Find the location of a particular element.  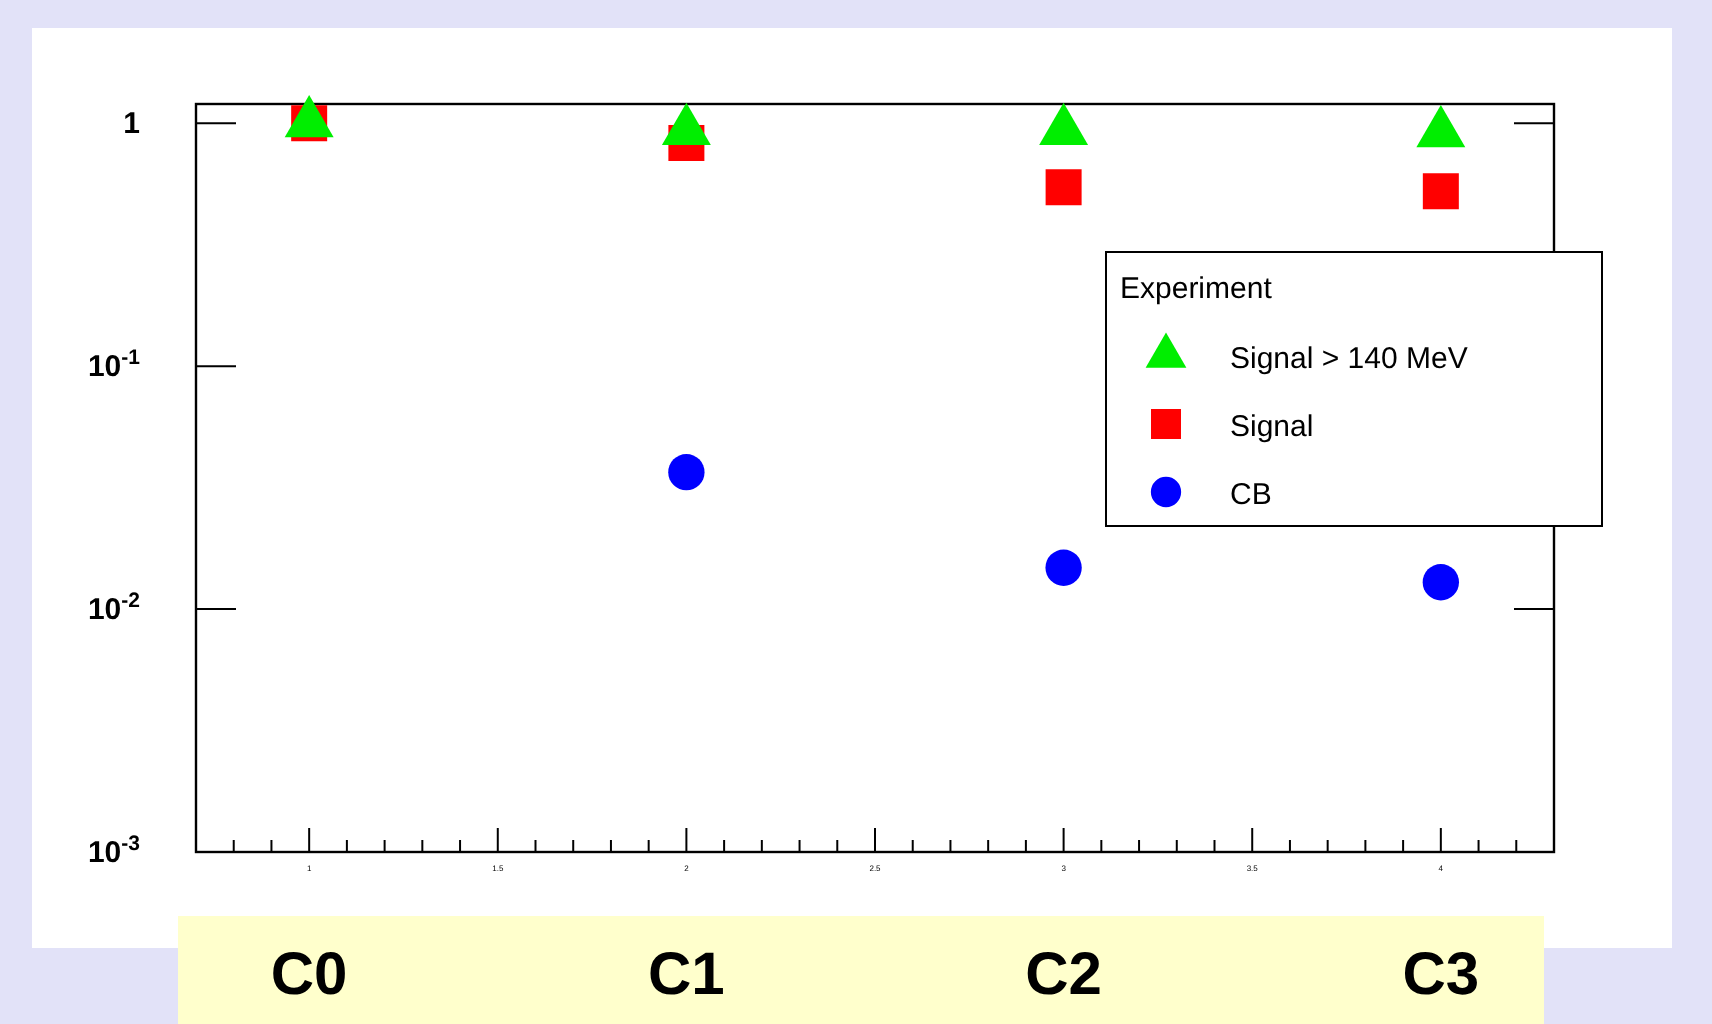

legend-label: CB is located at coordinates (1251, 495).